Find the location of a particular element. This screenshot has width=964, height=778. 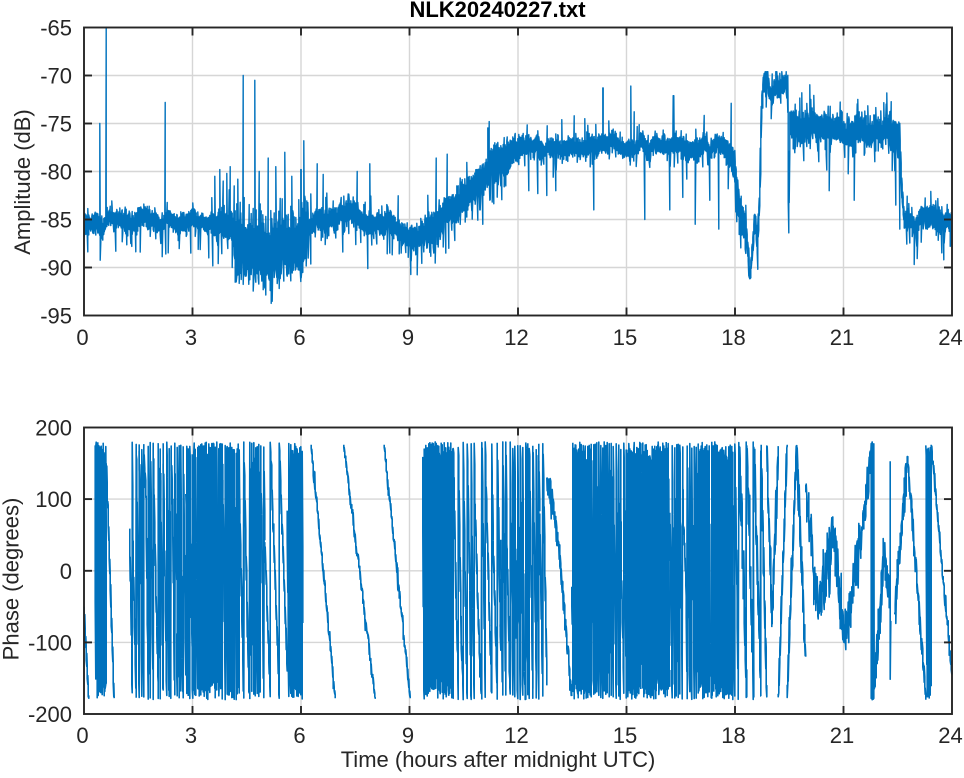

svg-text: -100 is located at coordinates (50, 642).